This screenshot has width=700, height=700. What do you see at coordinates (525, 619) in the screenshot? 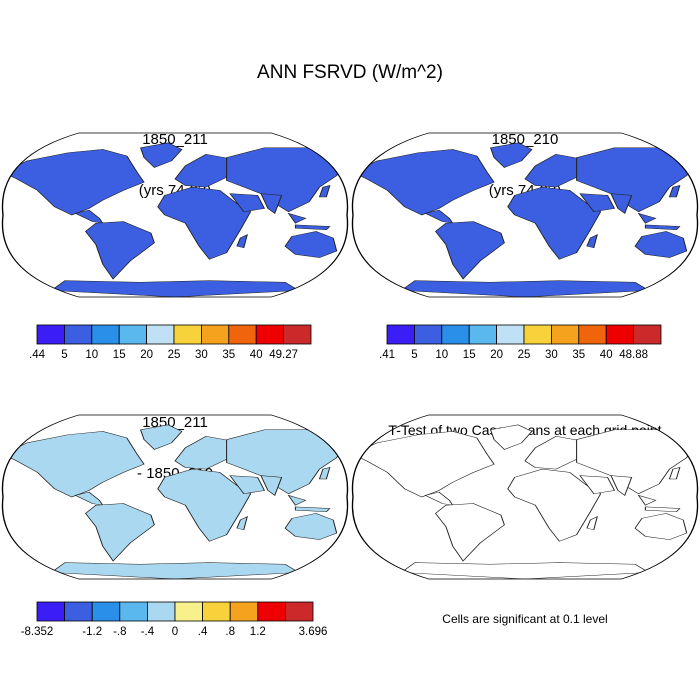
I see `significance-note: Cells are significant at 0.1 level` at bounding box center [525, 619].